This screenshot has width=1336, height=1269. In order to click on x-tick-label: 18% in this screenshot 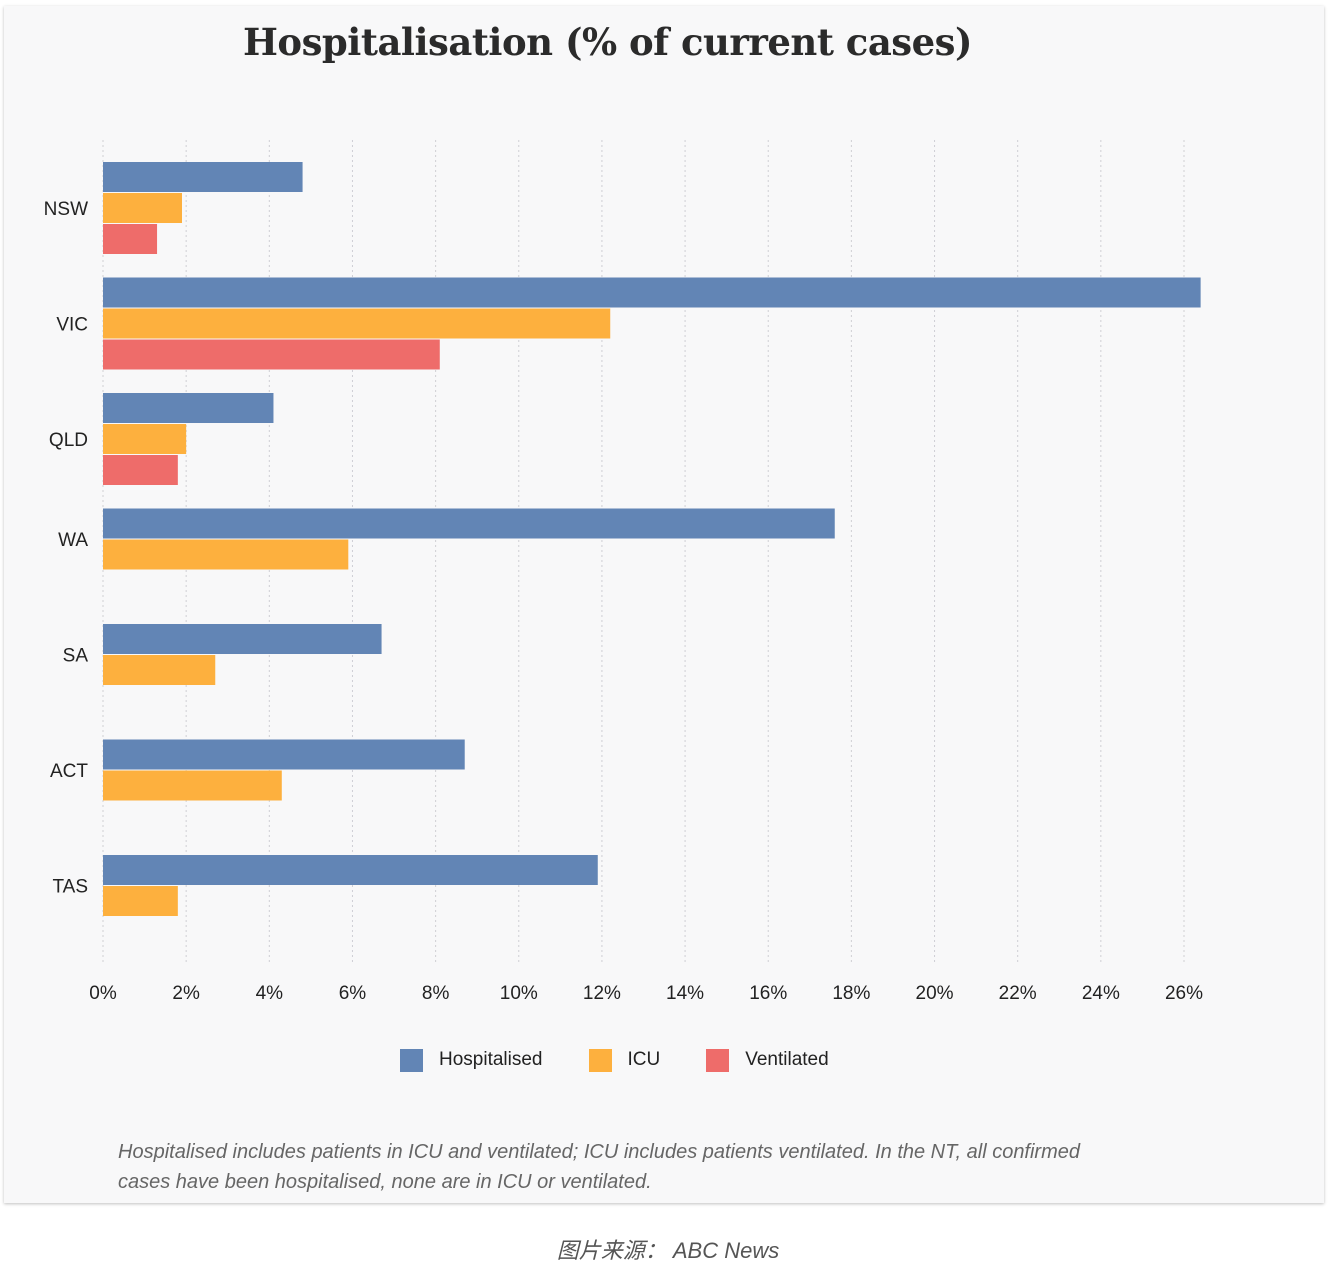, I will do `click(851, 993)`.